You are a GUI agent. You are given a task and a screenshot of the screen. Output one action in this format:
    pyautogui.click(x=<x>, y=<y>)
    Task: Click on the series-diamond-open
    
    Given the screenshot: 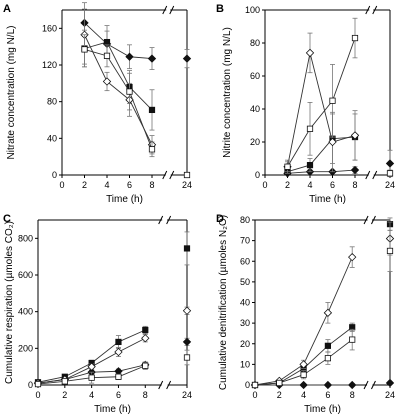 What is the action you would take?
    pyautogui.click(x=118, y=78)
    